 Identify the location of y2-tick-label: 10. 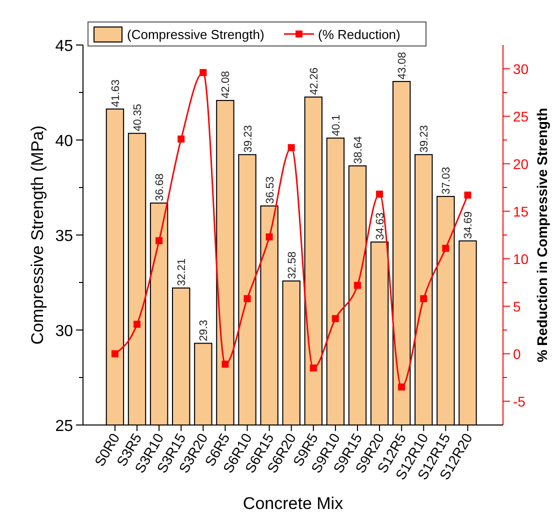
(521, 258).